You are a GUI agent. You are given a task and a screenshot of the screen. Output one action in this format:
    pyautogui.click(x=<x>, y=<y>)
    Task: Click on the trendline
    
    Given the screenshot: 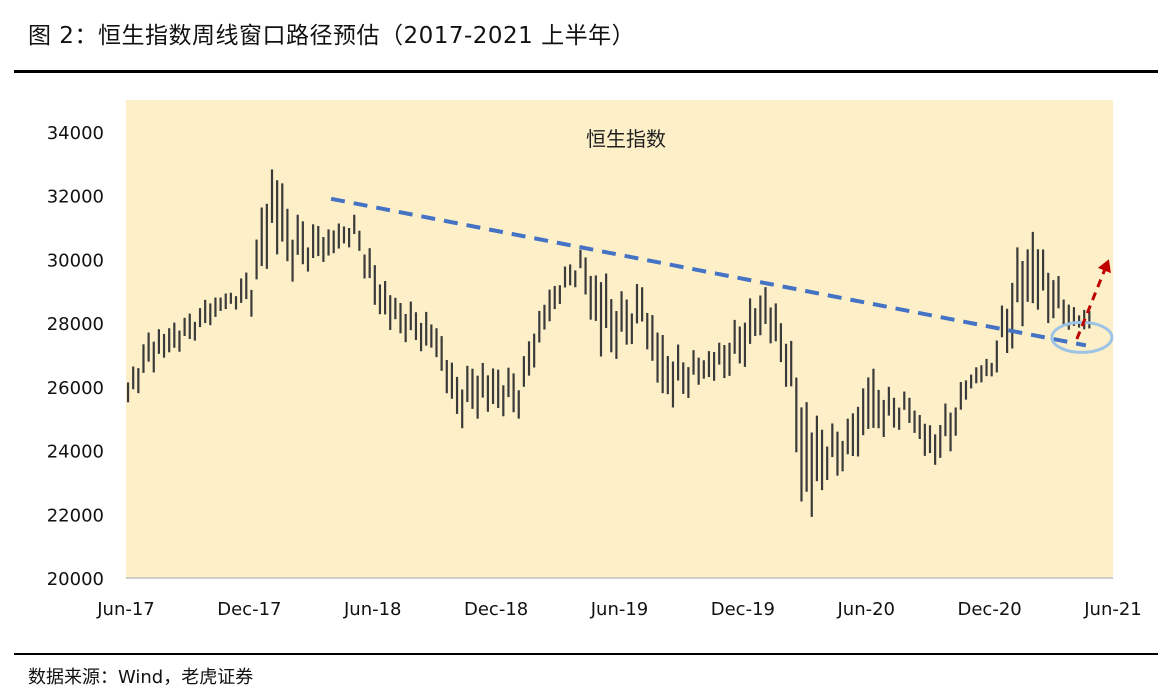 What is the action you would take?
    pyautogui.click(x=708, y=272)
    